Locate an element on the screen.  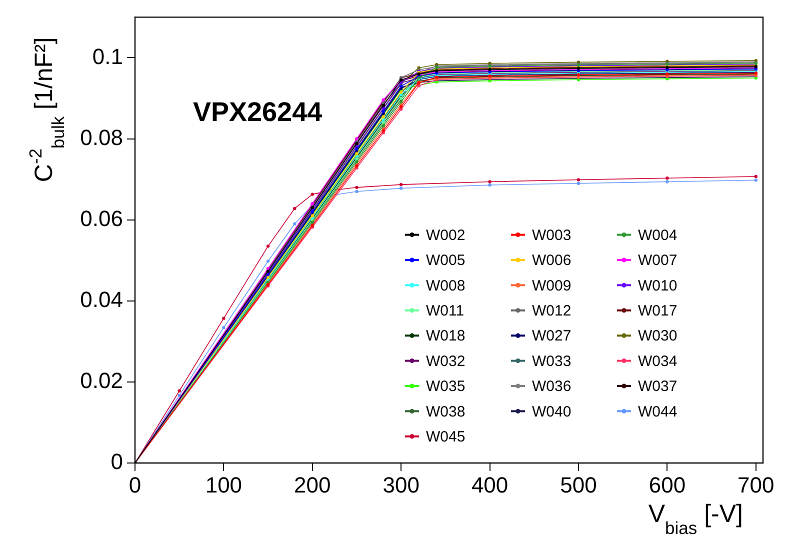
x-tick-label: 200 is located at coordinates (312, 485).